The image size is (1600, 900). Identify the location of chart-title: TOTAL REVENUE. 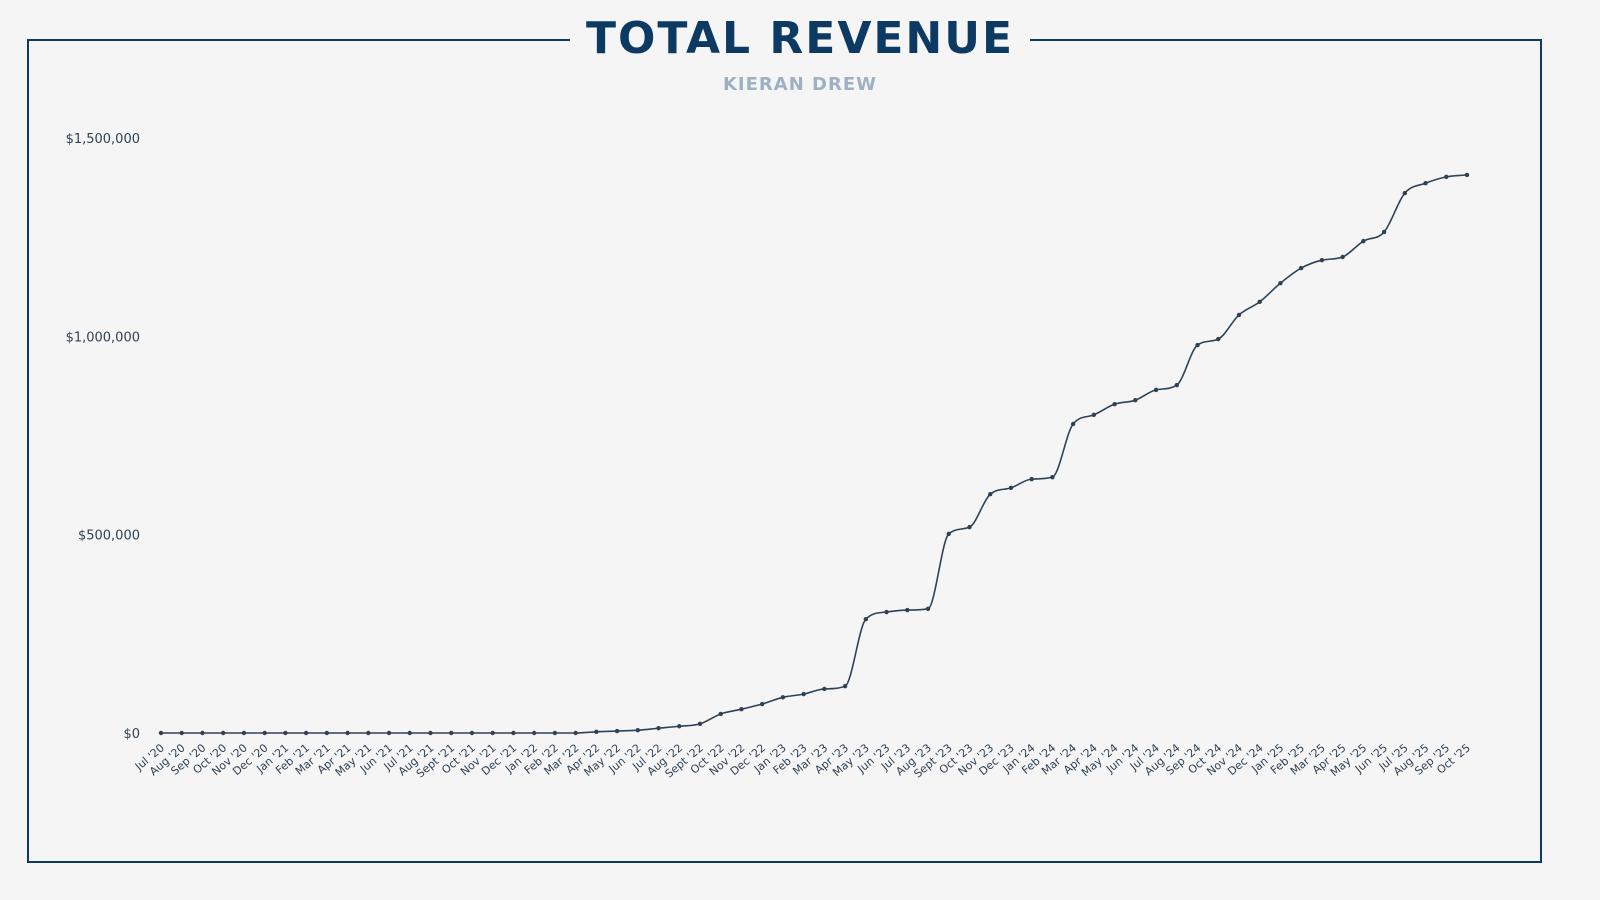
(800, 39).